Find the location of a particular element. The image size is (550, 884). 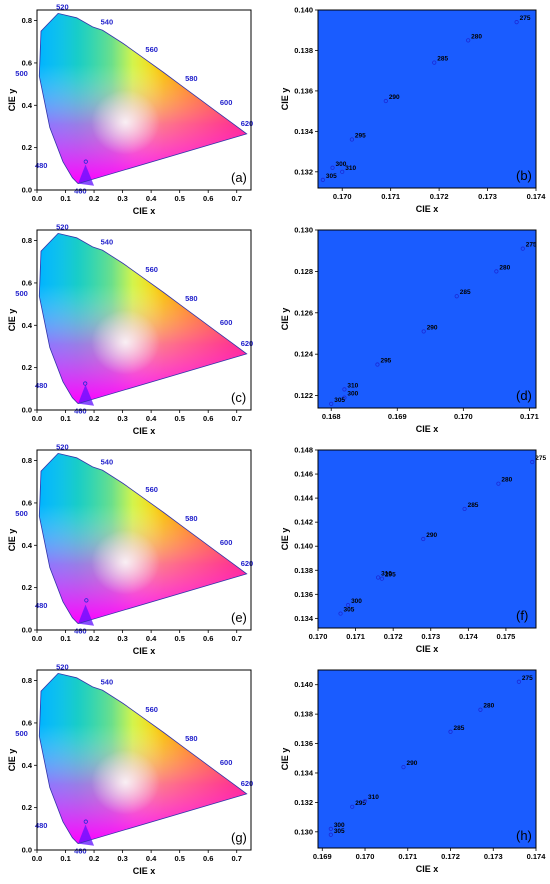

y-tick-label: 0.128 is located at coordinates (303, 271).